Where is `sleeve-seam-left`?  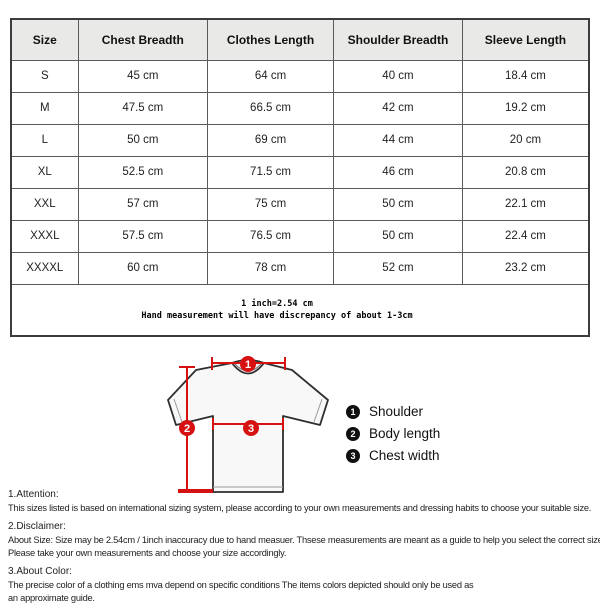 sleeve-seam-left is located at coordinates (178, 410).